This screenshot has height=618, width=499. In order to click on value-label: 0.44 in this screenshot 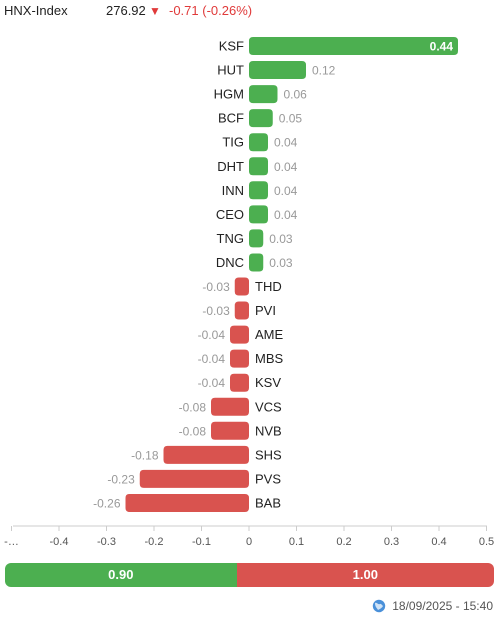, I will do `click(442, 47)`.